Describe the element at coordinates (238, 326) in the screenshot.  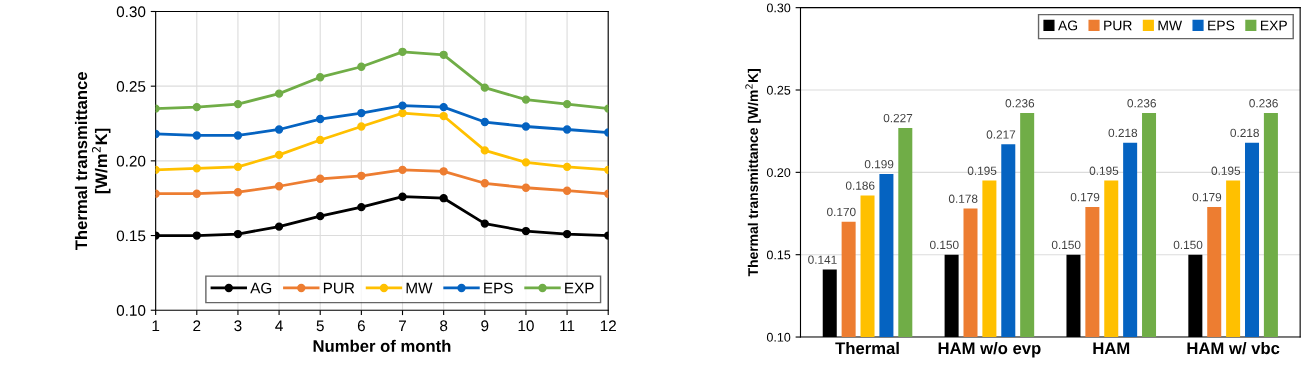
I see `x-tick-label: 3` at that location.